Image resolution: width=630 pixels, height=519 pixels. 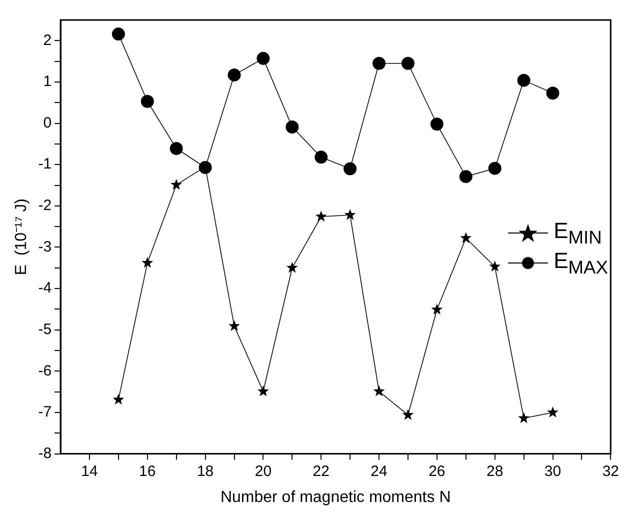 I want to click on y-tick-label: -1, so click(x=45, y=164).